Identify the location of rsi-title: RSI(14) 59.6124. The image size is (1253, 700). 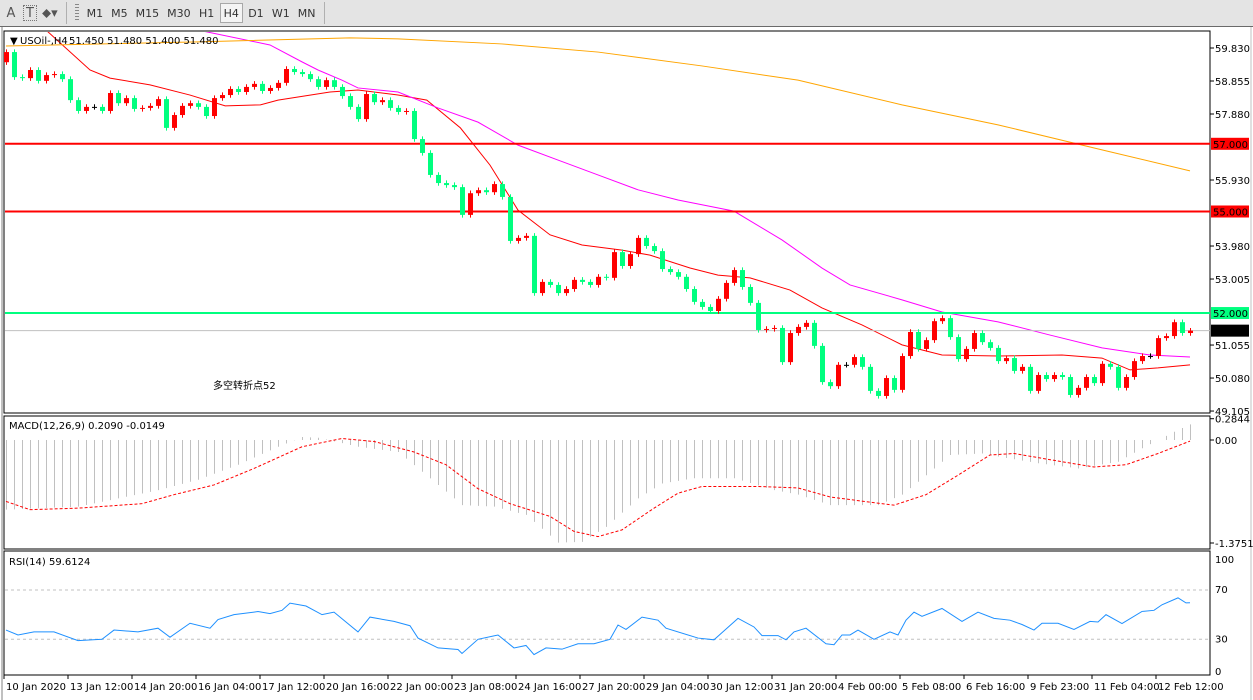
(49, 562).